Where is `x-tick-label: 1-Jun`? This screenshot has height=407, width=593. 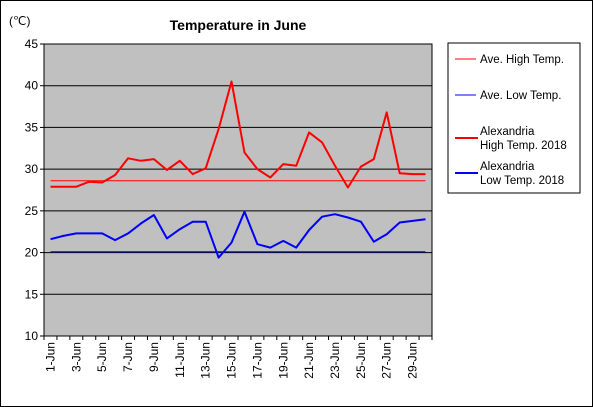 x-tick-label: 1-Jun is located at coordinates (50, 357).